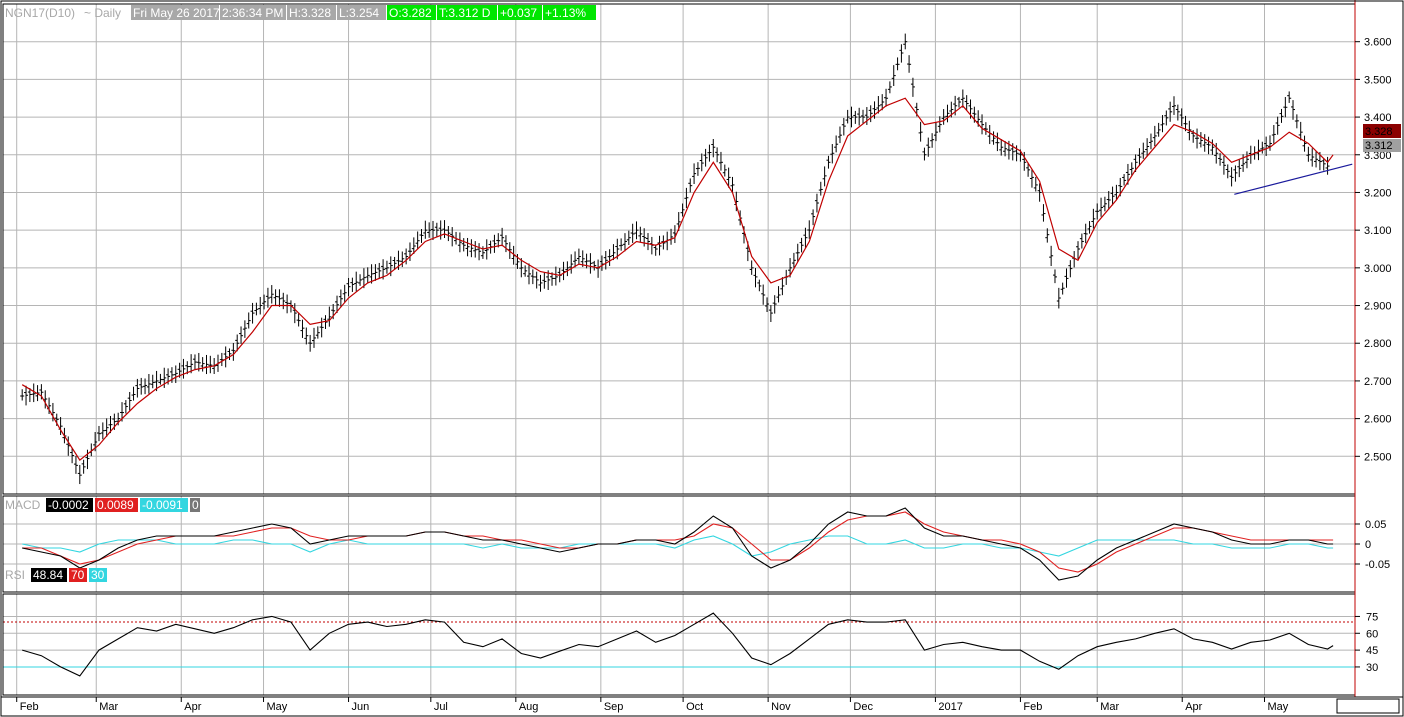  I want to click on macd-legend-hist: -0.0091, so click(162, 505).